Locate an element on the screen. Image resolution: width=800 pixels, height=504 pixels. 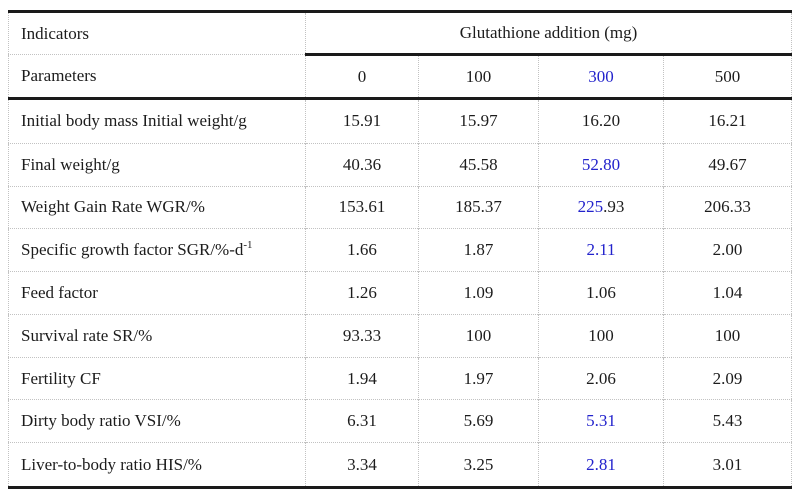
column-header-500: 500 is located at coordinates (727, 77).